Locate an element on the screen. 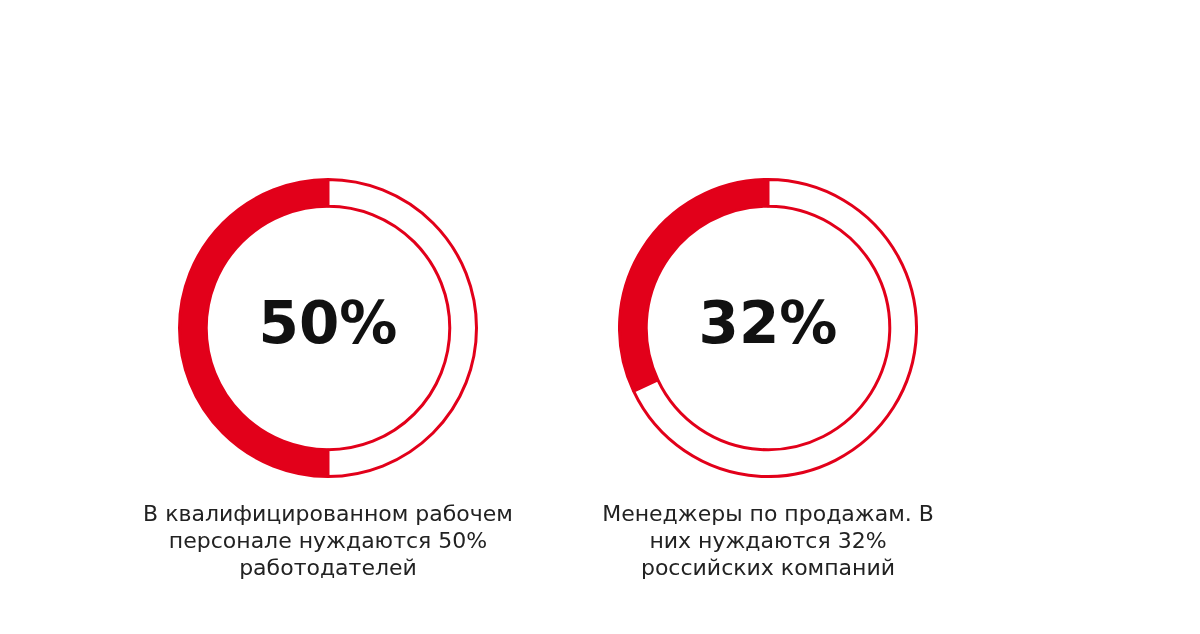 Image resolution: width=1200 pixels, height=634 pixels. text: В квалифицированном рабочем персонале нуждаются 50% работодателей is located at coordinates (328, 540).